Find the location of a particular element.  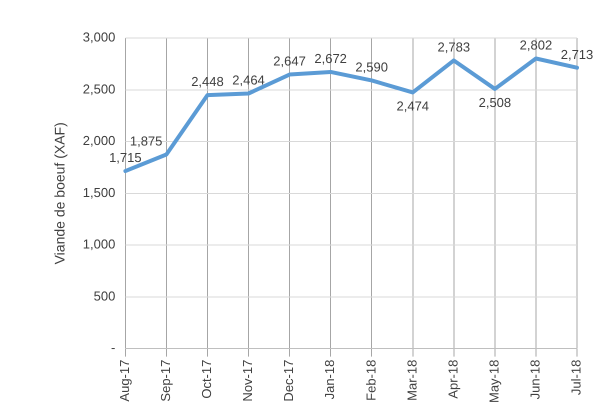

y-tick-label: 1,000 is located at coordinates (99, 244).